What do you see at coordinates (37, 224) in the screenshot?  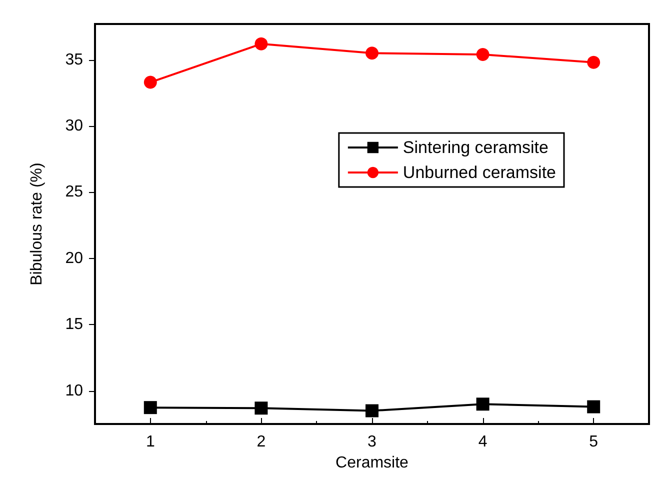 I see `y-axis-title: Bibulous rate (%)` at bounding box center [37, 224].